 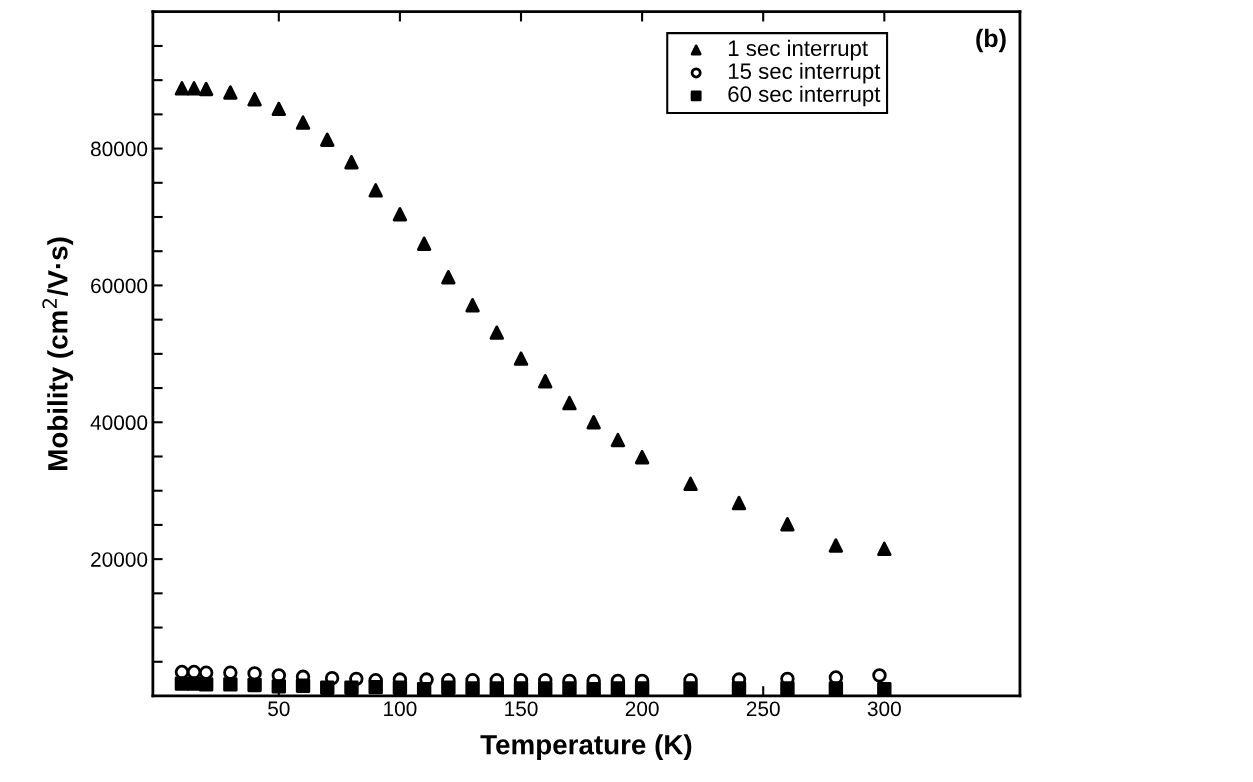 What do you see at coordinates (763, 709) in the screenshot?
I see `x-tick-label: 250` at bounding box center [763, 709].